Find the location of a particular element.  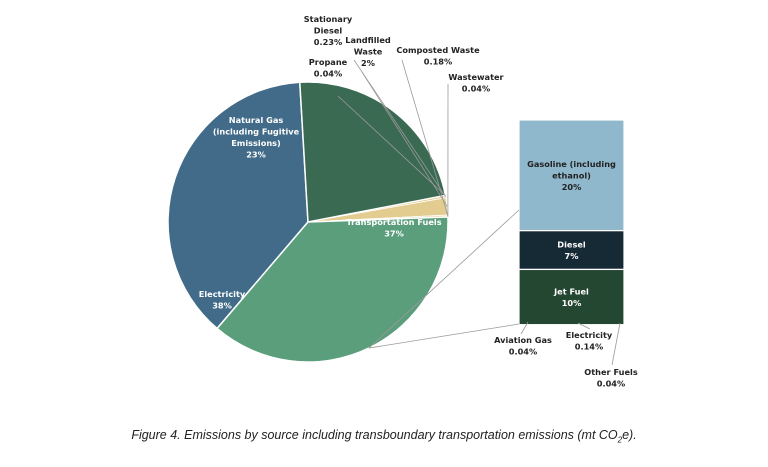

connector-upper is located at coordinates (444, 279).